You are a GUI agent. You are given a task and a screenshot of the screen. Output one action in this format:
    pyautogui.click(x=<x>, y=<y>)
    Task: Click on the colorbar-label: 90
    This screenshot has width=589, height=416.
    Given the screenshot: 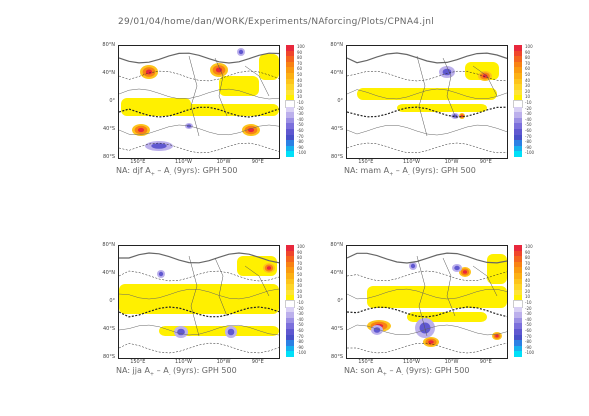 What is the action you would take?
    pyautogui.click(x=300, y=52)
    